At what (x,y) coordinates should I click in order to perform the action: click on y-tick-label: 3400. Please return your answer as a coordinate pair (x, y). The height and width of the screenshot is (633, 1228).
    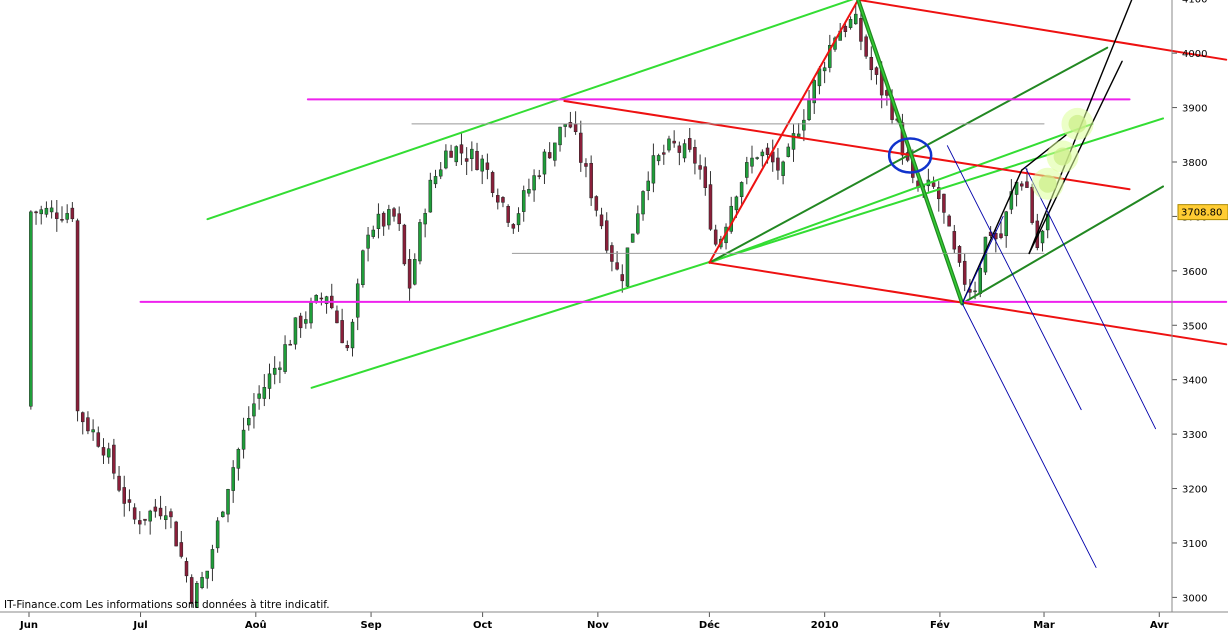
    Looking at the image, I should click on (1194, 381).